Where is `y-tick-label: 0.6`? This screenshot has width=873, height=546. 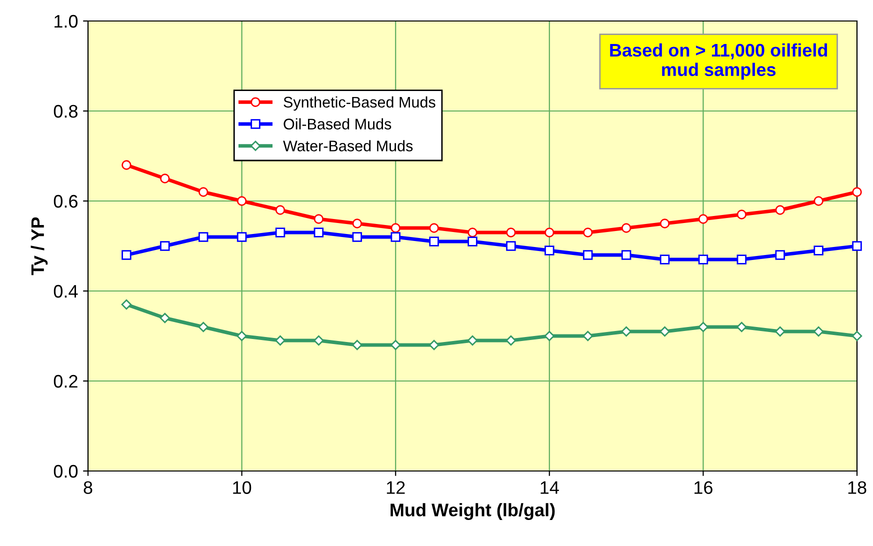 y-tick-label: 0.6 is located at coordinates (66, 201).